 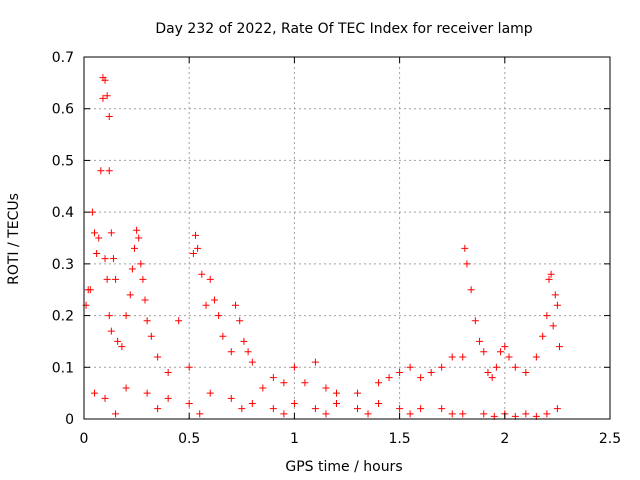 I want to click on x-tick-label: 1, so click(x=294, y=439).